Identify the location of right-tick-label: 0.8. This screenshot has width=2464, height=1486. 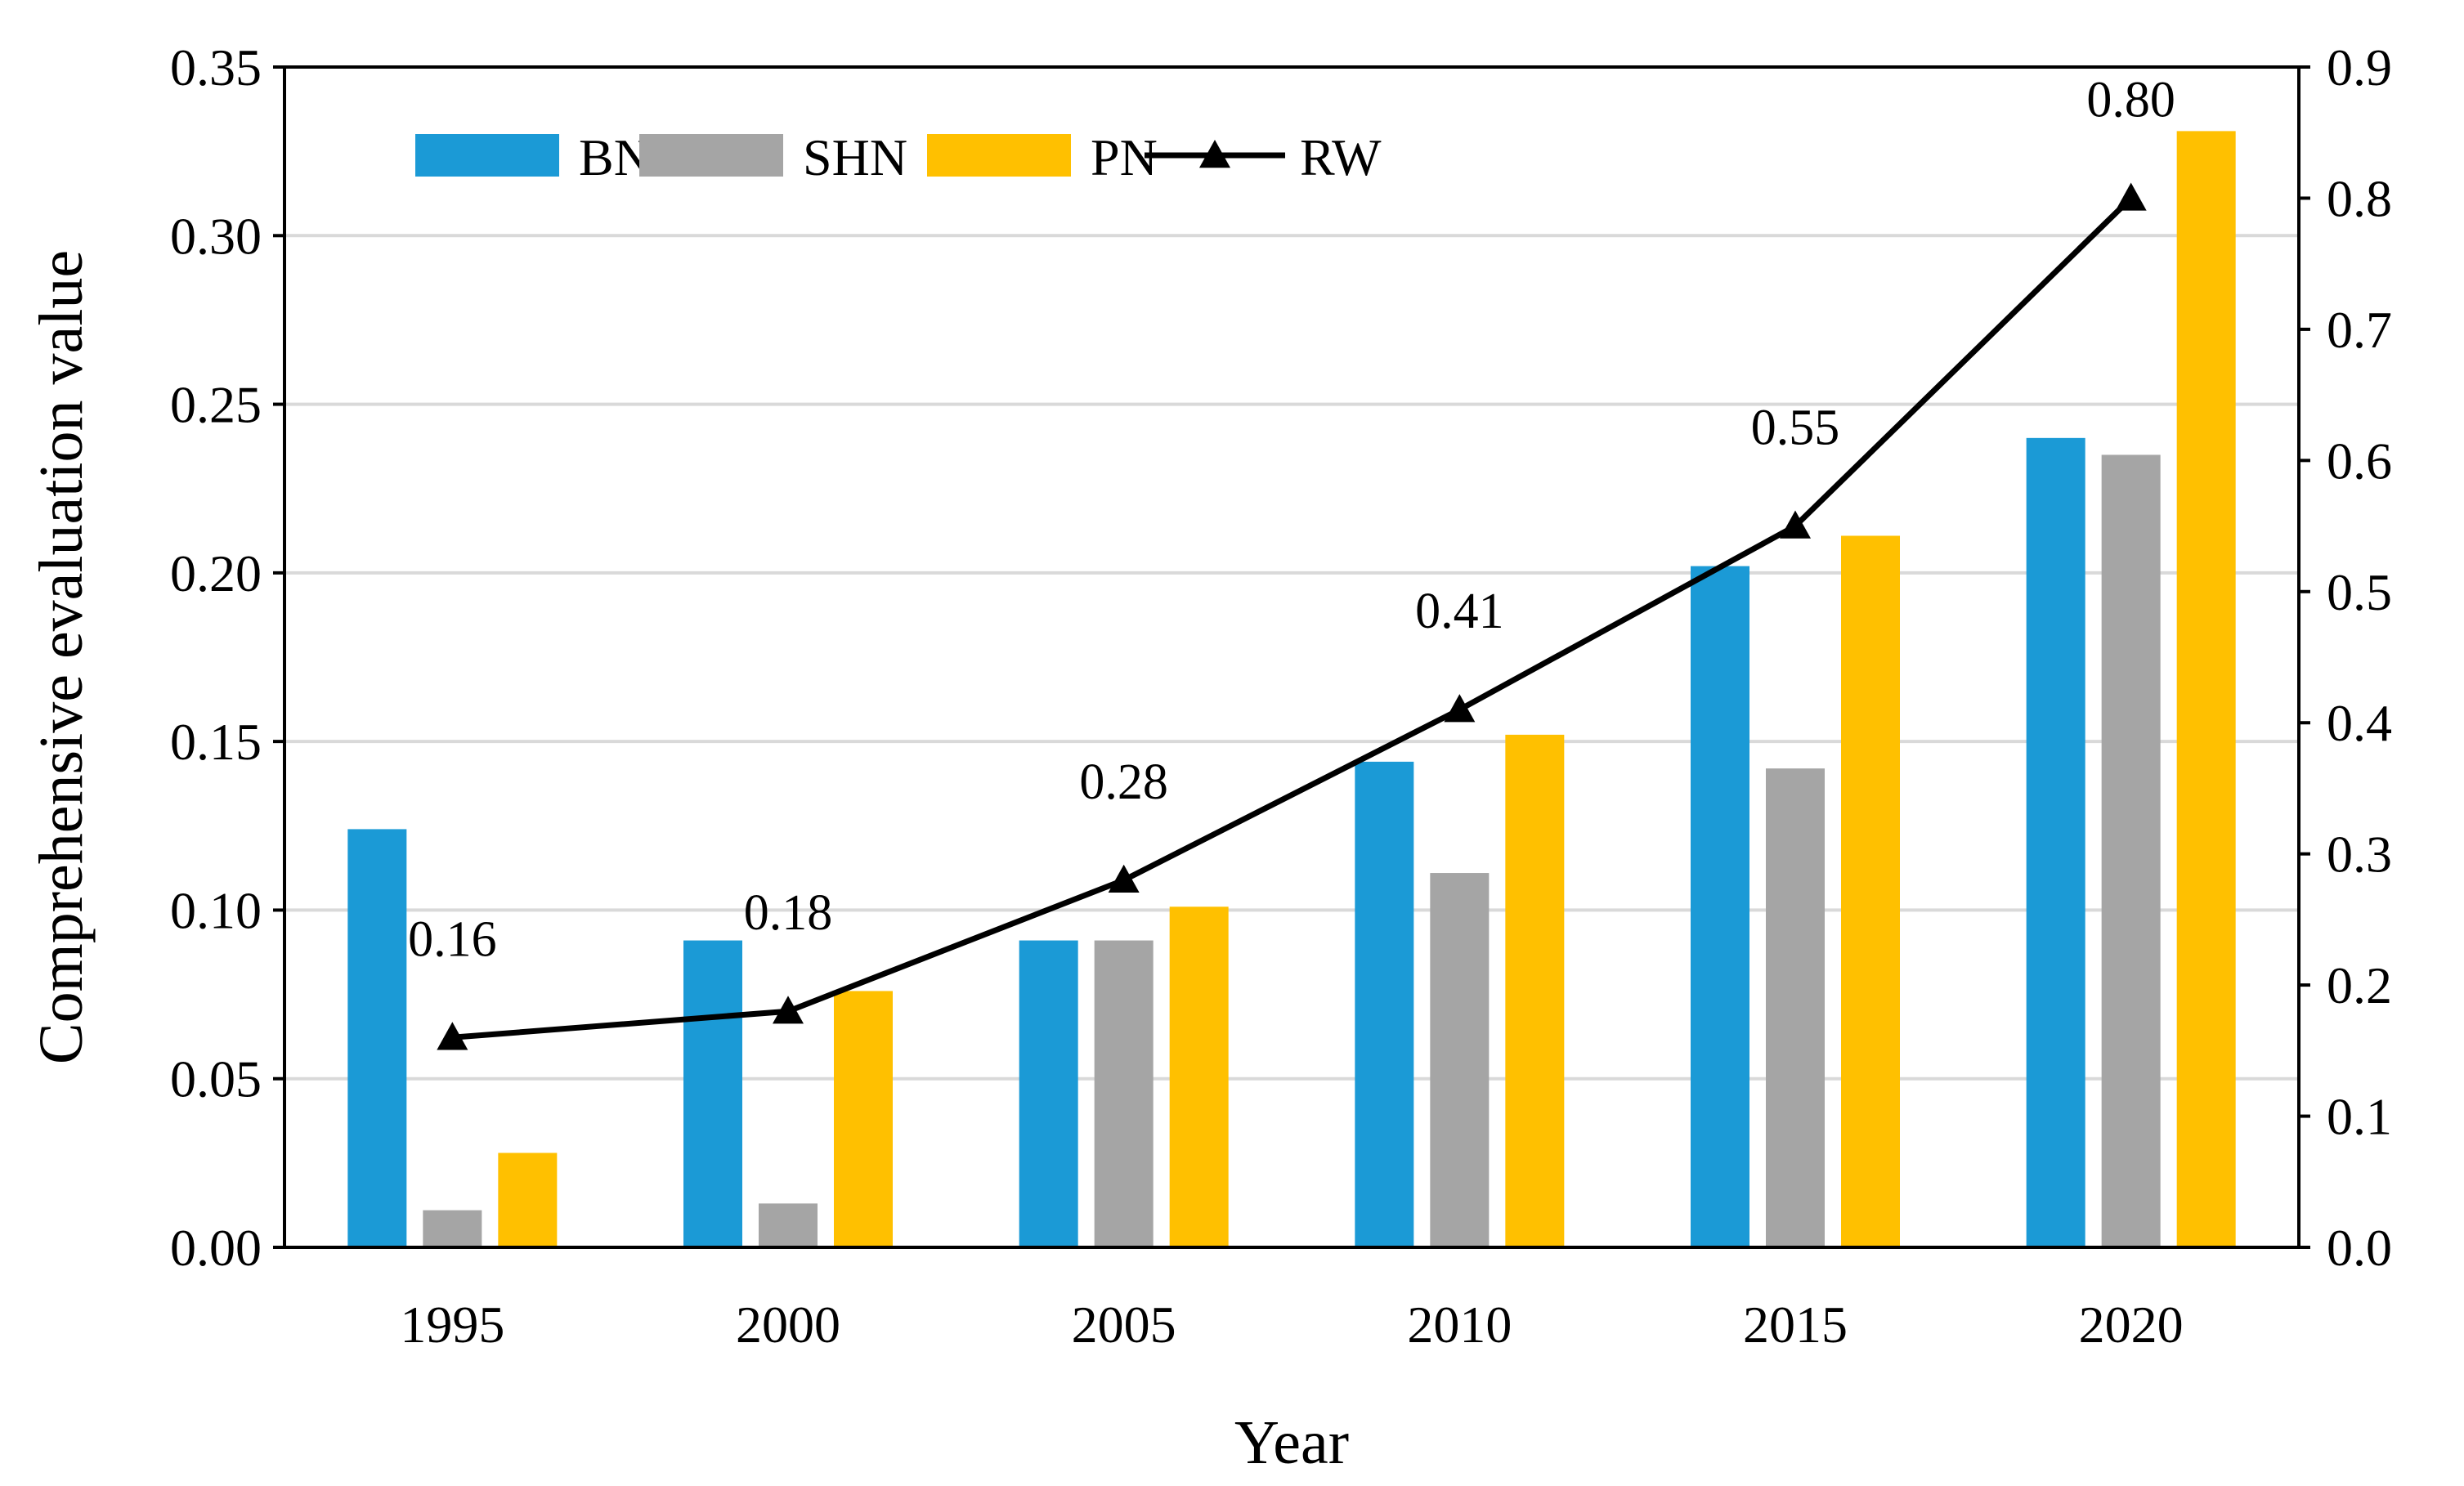
(2359, 198).